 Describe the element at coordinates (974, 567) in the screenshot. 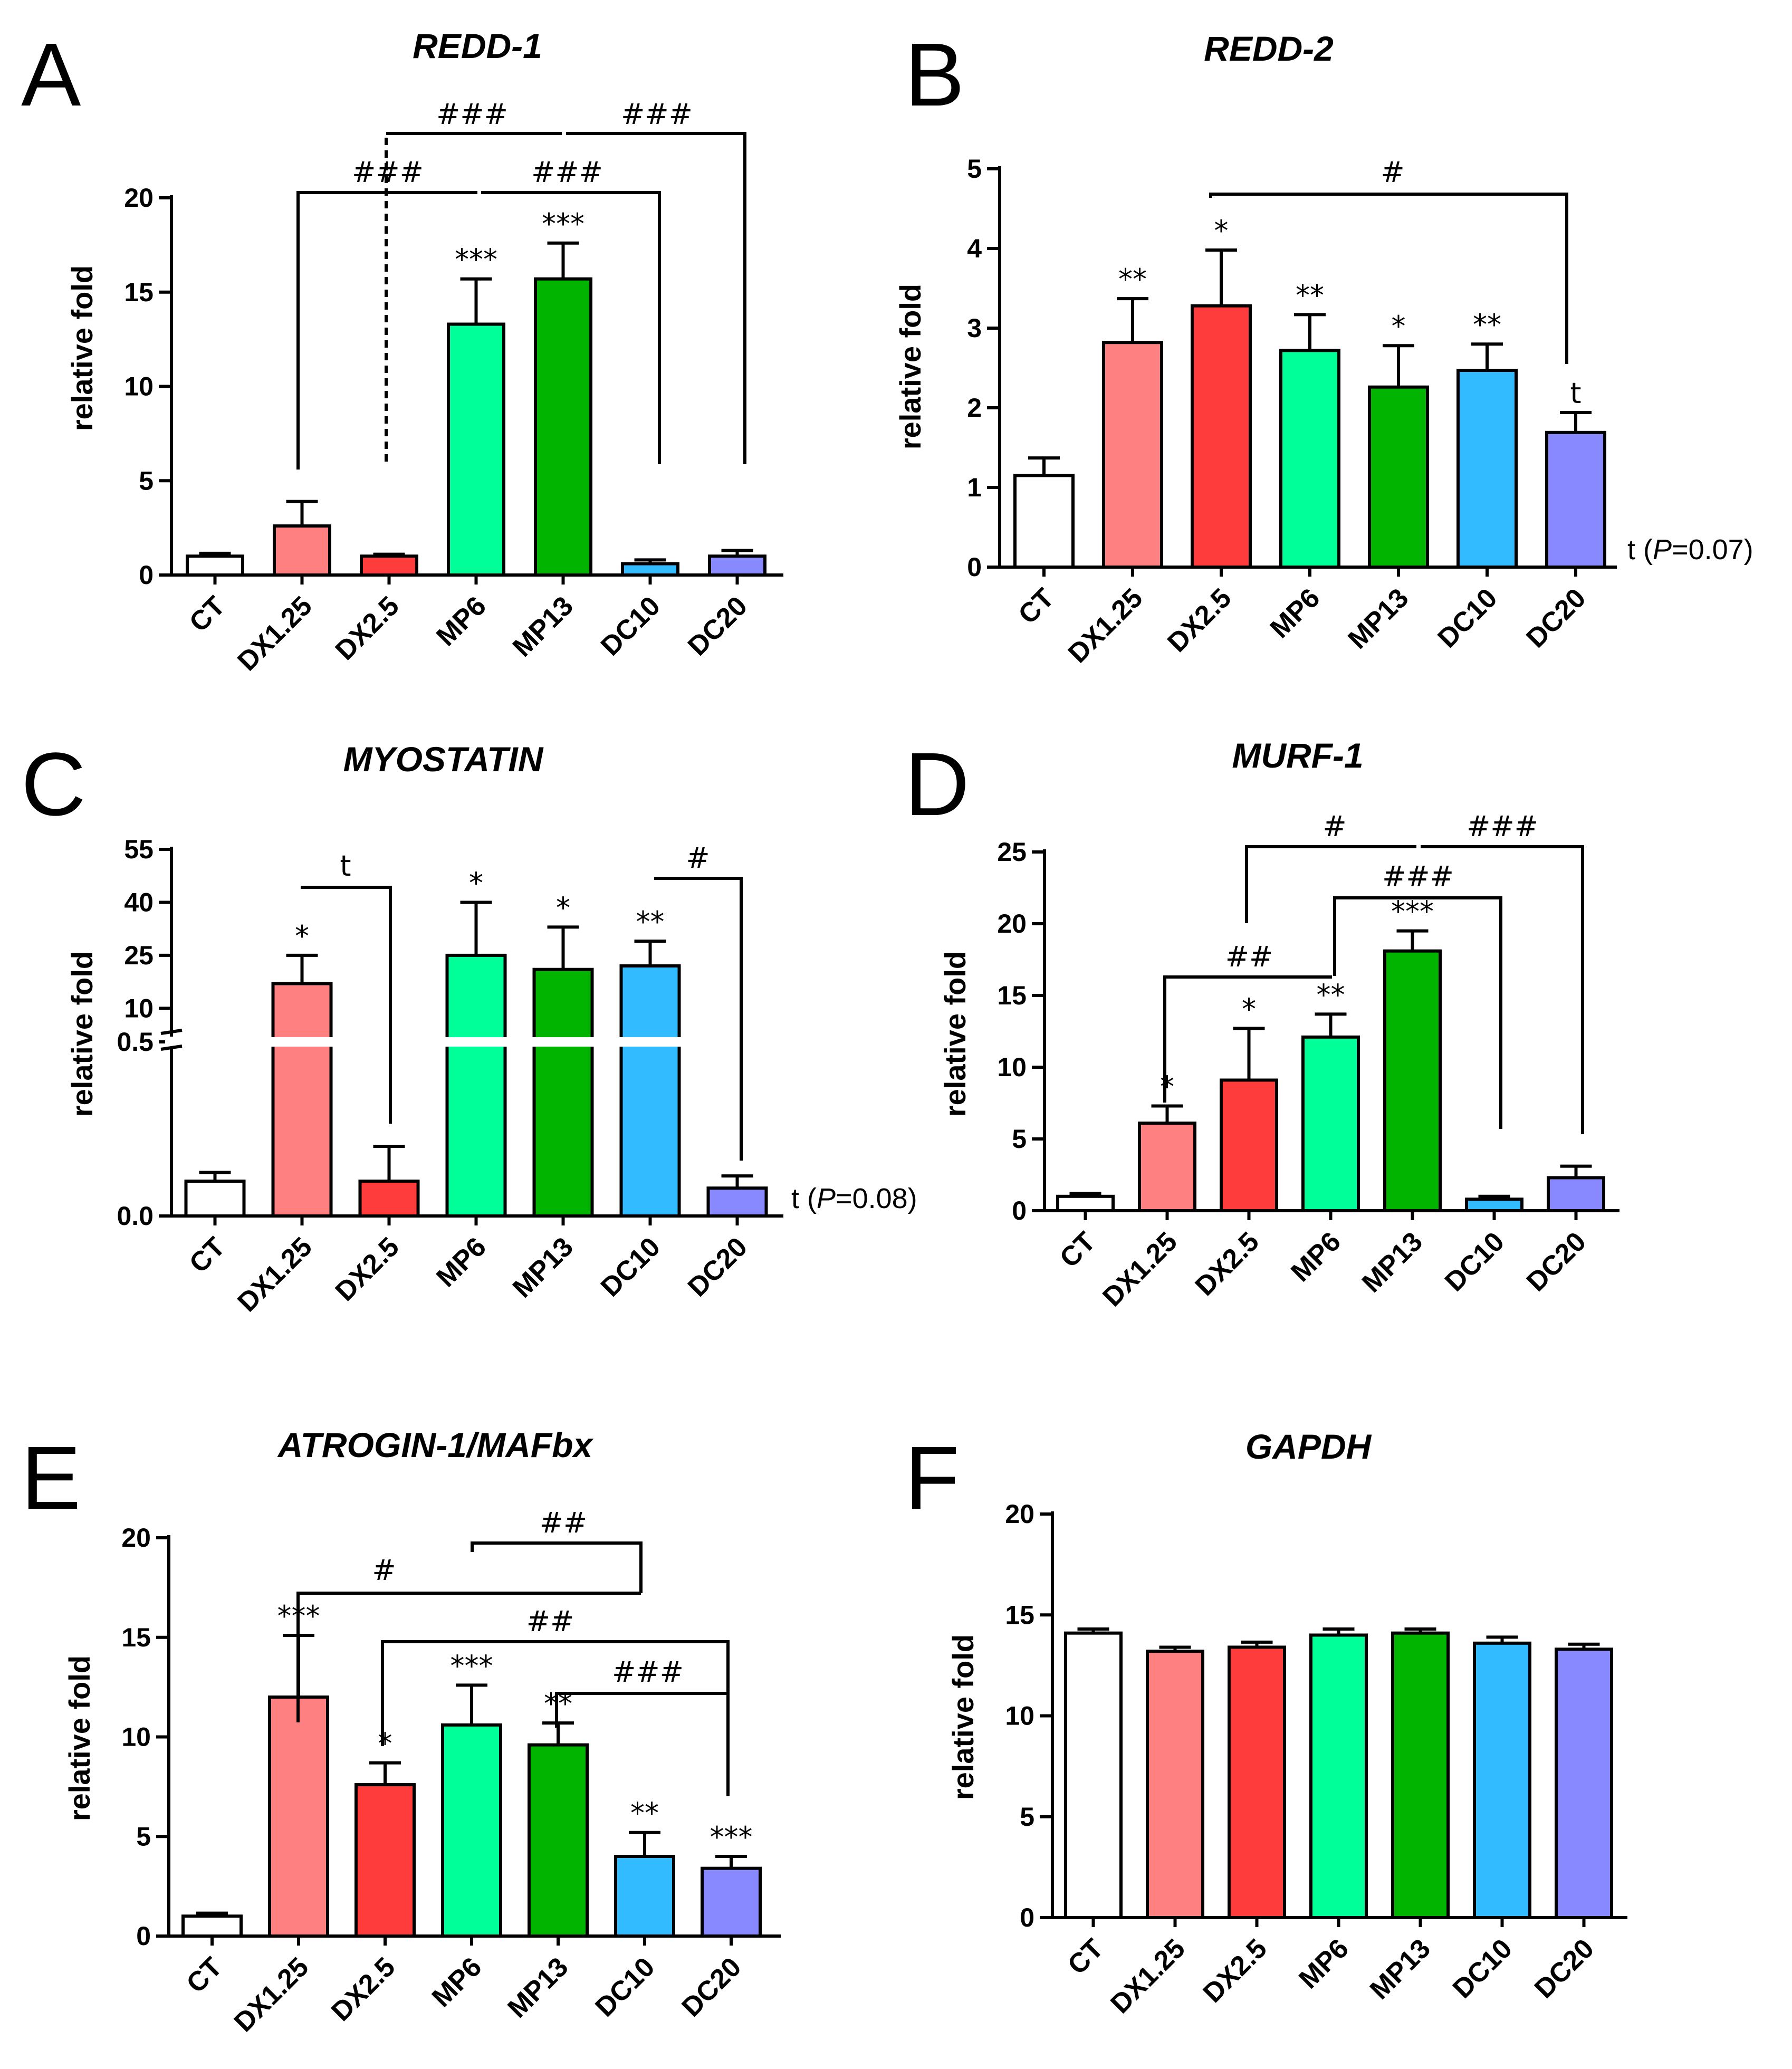

I see `y-tick-label-b: 0` at that location.